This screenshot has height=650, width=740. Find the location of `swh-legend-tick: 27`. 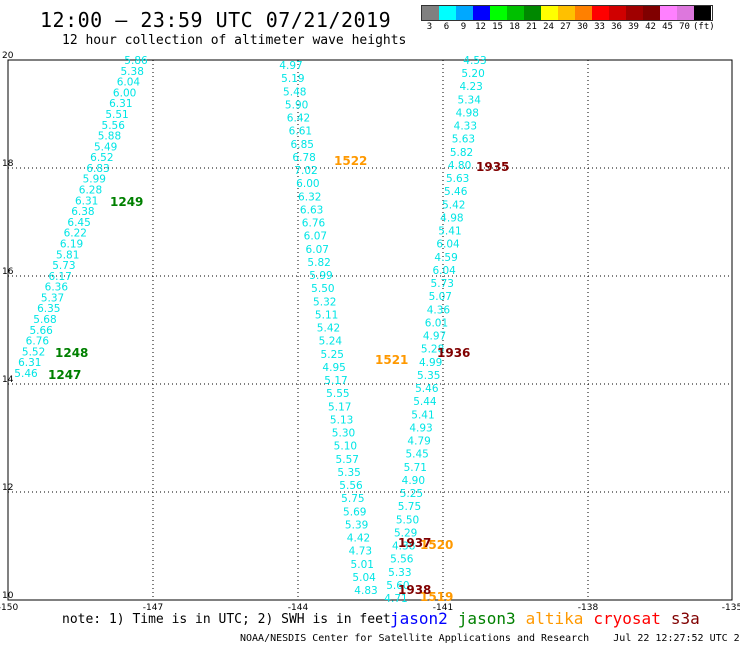

swh-legend-tick: 27 is located at coordinates (565, 27).